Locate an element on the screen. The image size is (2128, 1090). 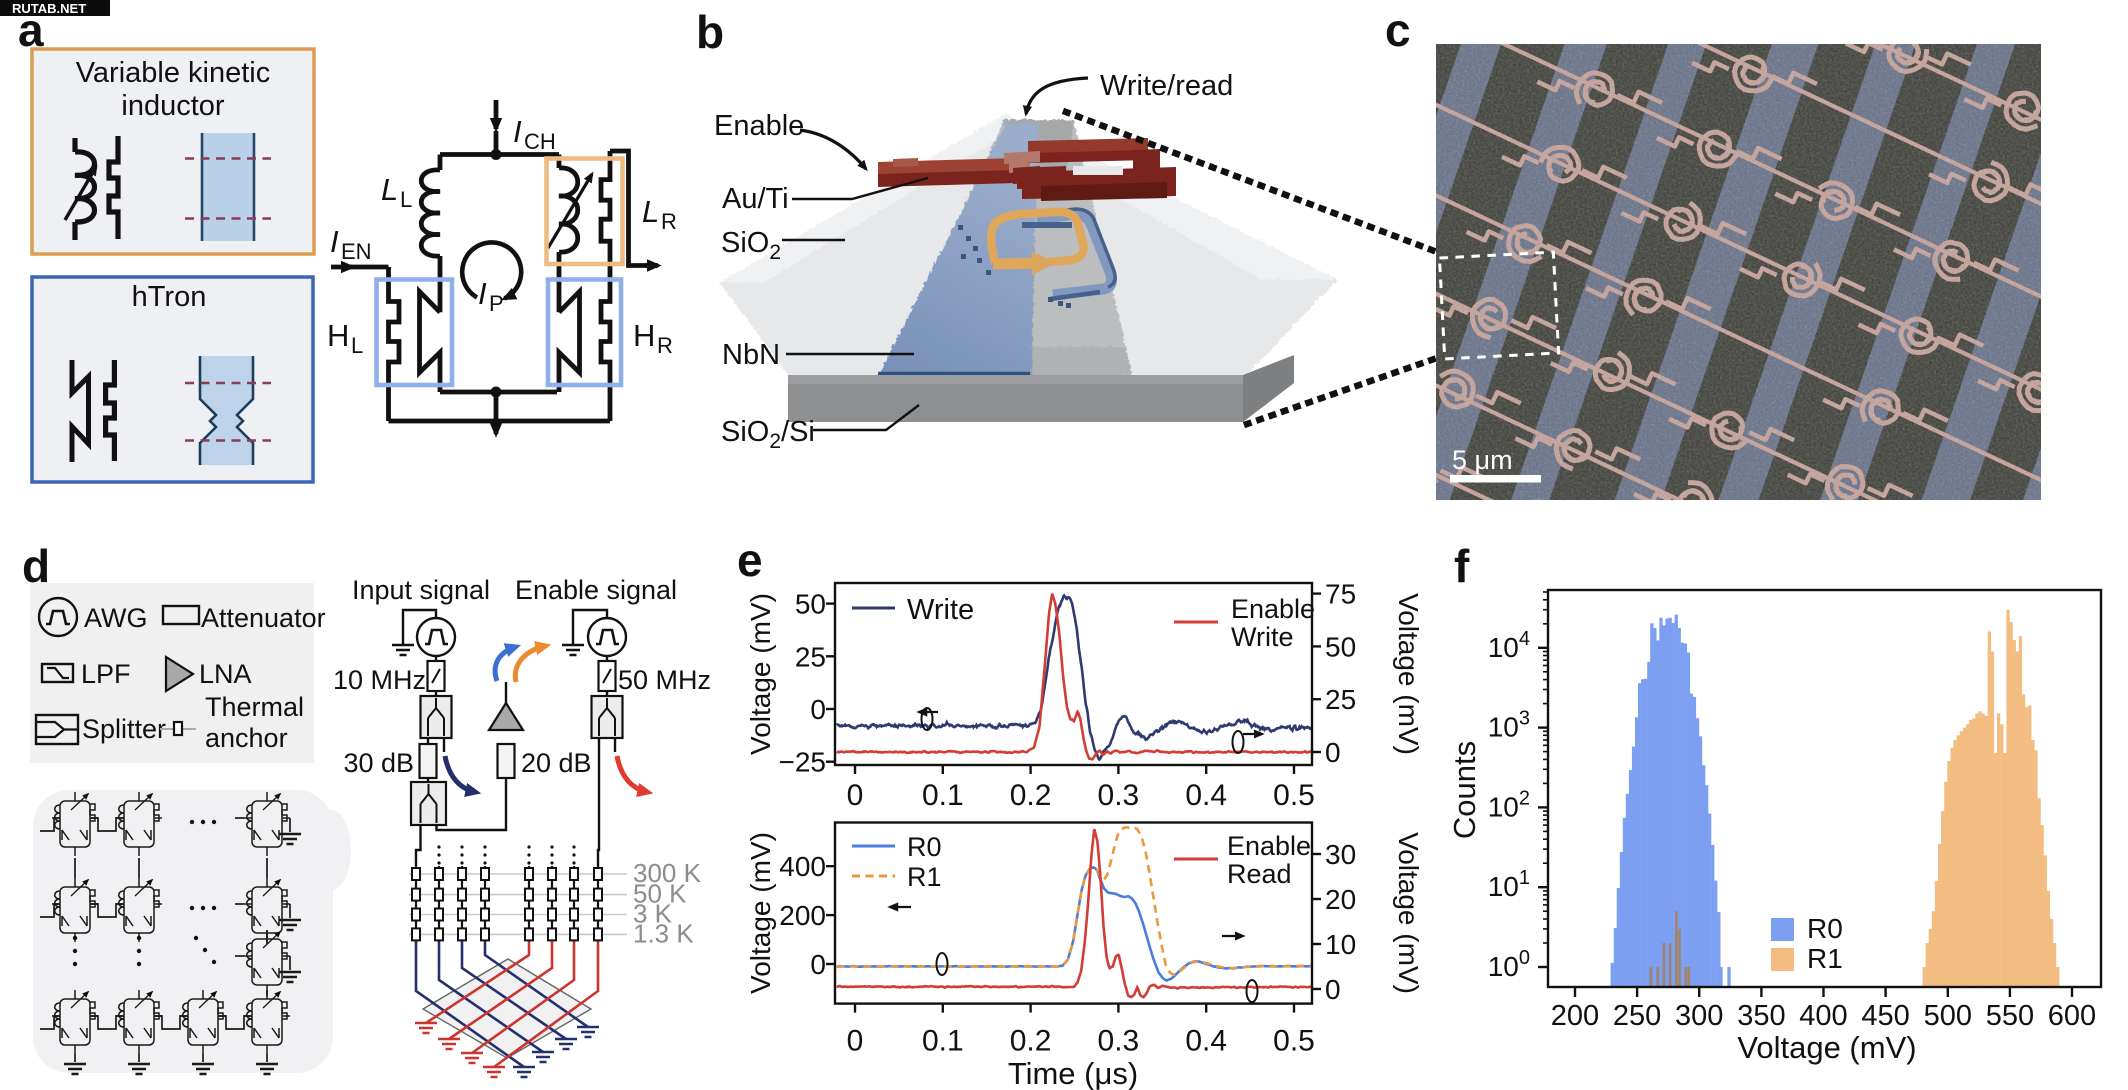
svg-text: Enable signal is located at coordinates (596, 590).